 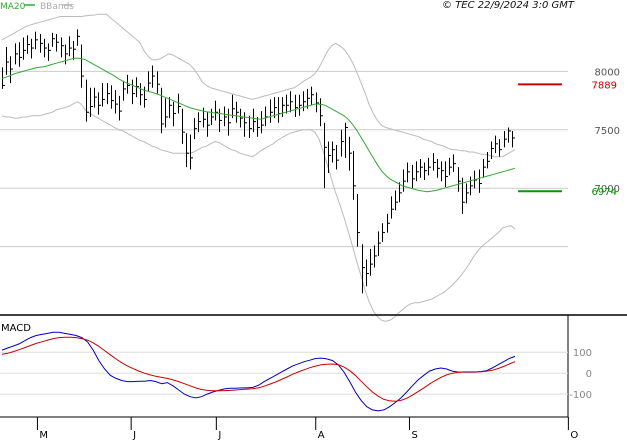 What do you see at coordinates (13, 7) in the screenshot?
I see `legend-ma20-label: MA20` at bounding box center [13, 7].